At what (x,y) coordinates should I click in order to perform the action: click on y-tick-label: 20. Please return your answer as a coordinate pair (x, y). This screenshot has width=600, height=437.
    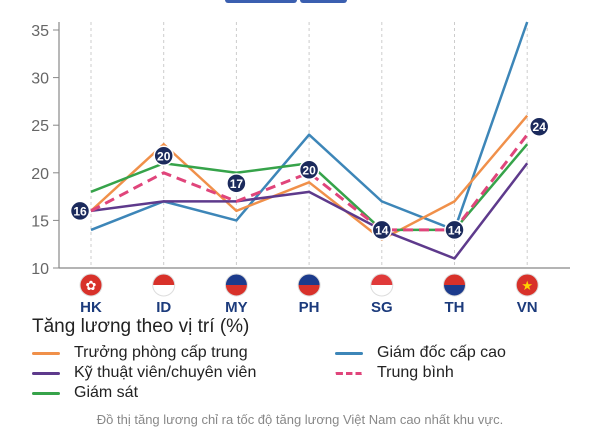
    Looking at the image, I should click on (40, 174).